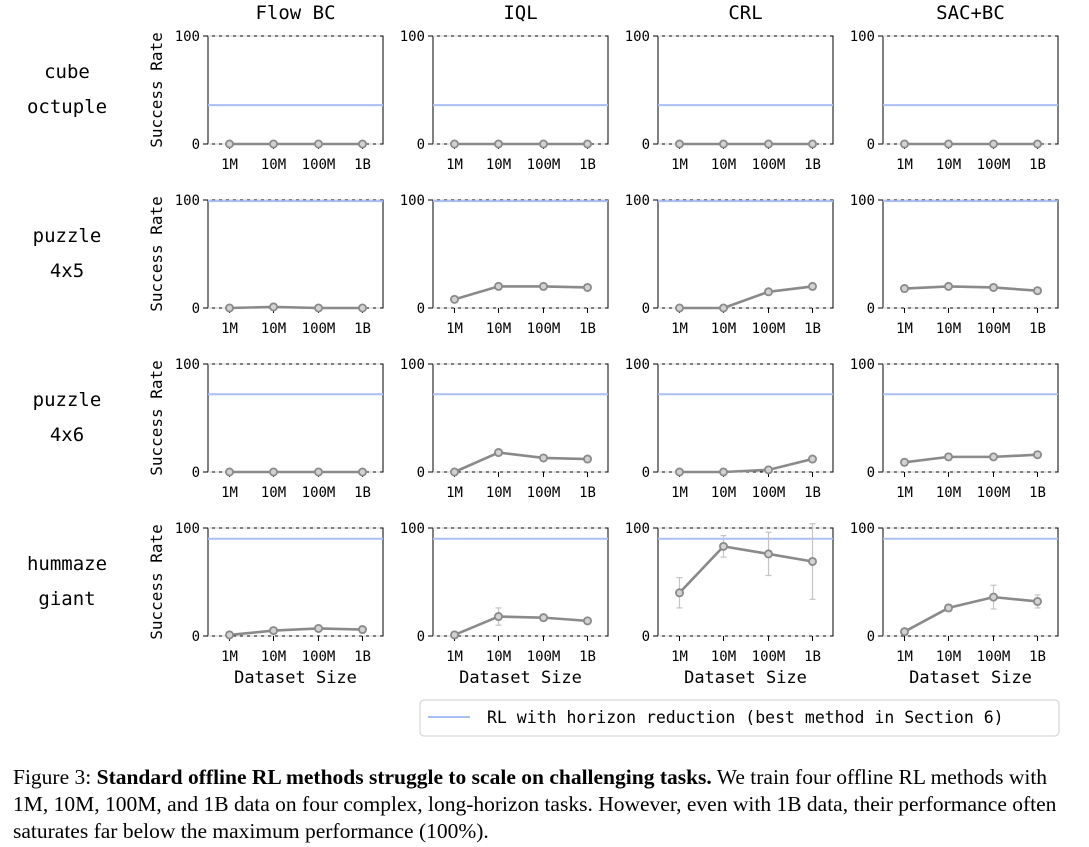 This screenshot has height=847, width=1089. What do you see at coordinates (265, 604) in the screenshot?
I see `panel: 0 100 1M 10M 100M 1B Success Rate Dataset Size` at bounding box center [265, 604].